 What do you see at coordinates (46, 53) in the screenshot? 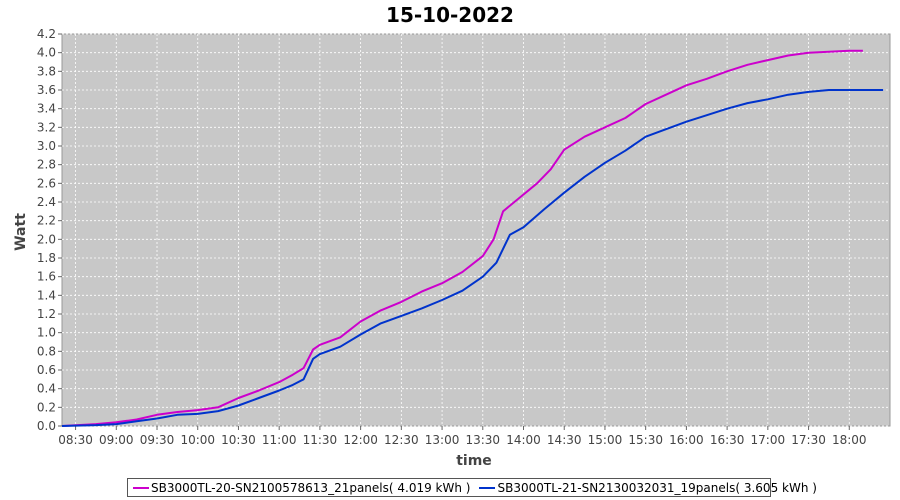
I see `y-tick-label: 4.0` at bounding box center [46, 53].